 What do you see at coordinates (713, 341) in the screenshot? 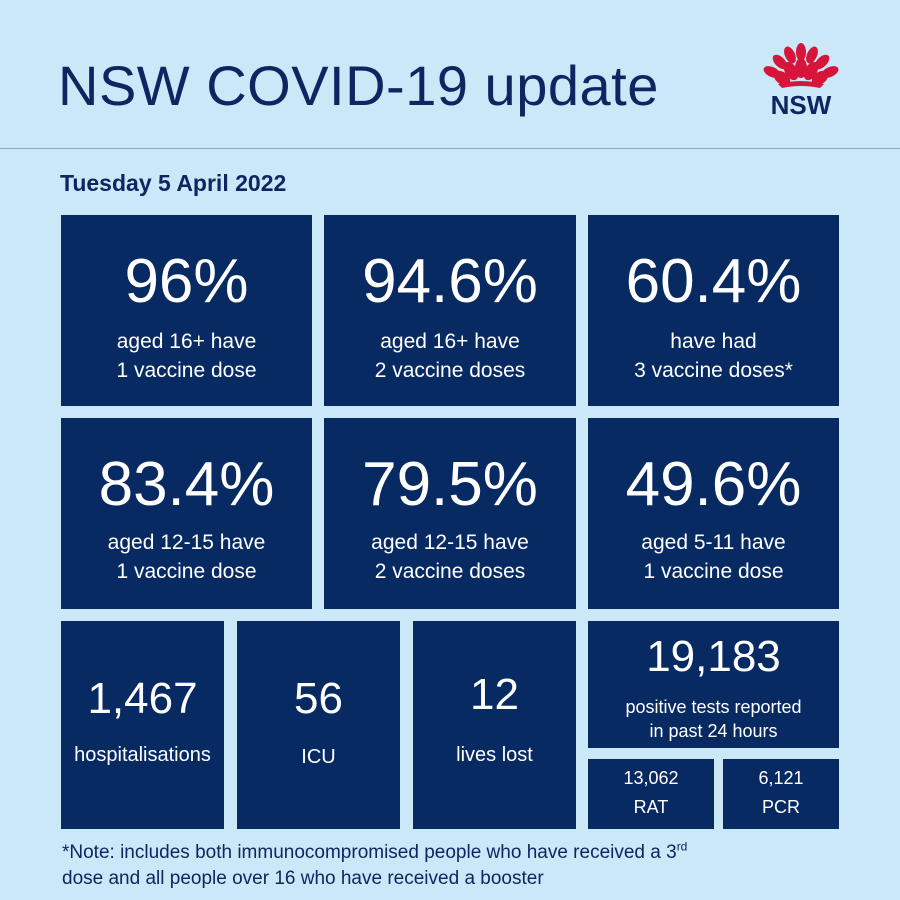
I see `tile-label-line1: have had` at bounding box center [713, 341].